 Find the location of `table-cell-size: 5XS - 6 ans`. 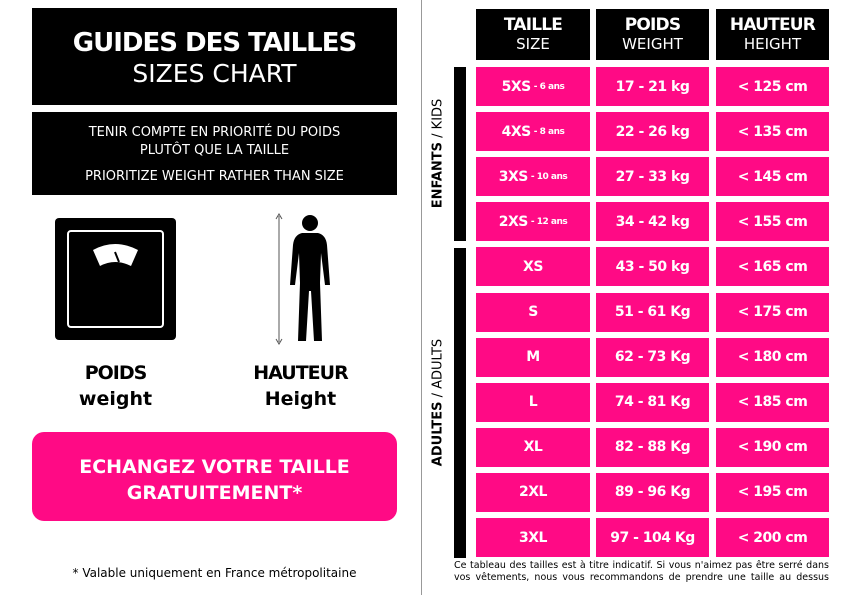

table-cell-size: 5XS - 6 ans is located at coordinates (533, 86).